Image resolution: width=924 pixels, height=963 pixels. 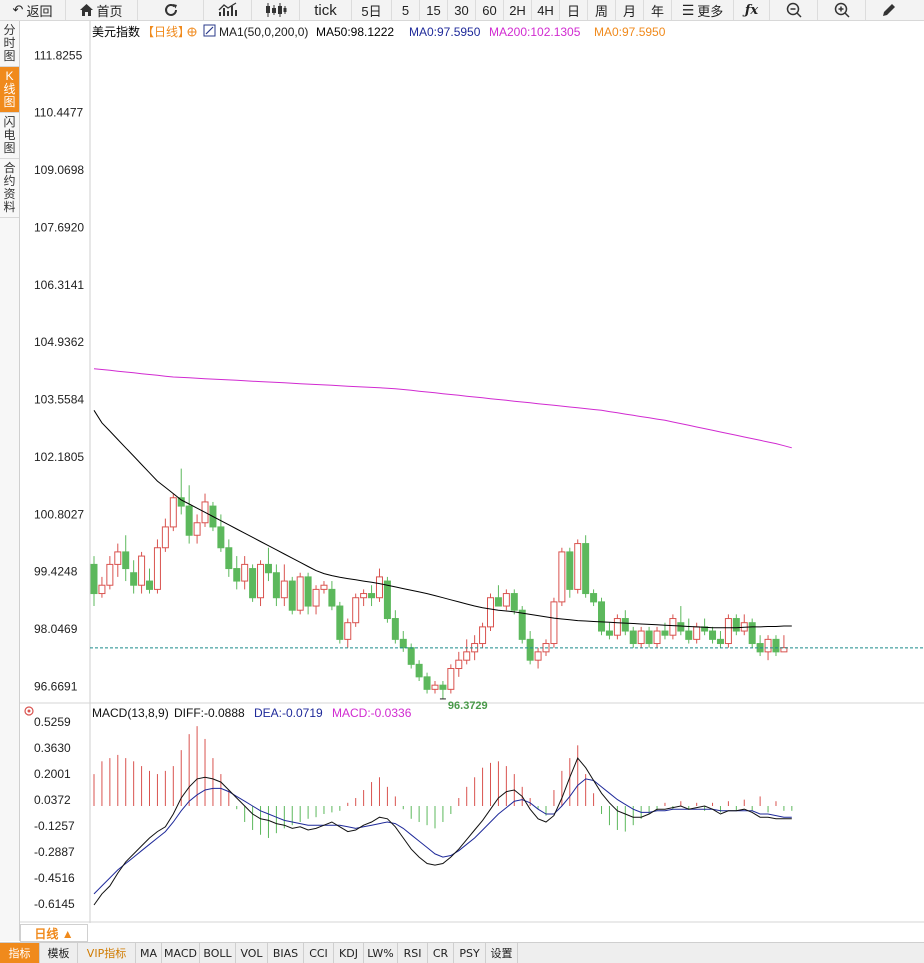 What do you see at coordinates (710, 11) in the screenshot?
I see `more-label: 更多` at bounding box center [710, 11].